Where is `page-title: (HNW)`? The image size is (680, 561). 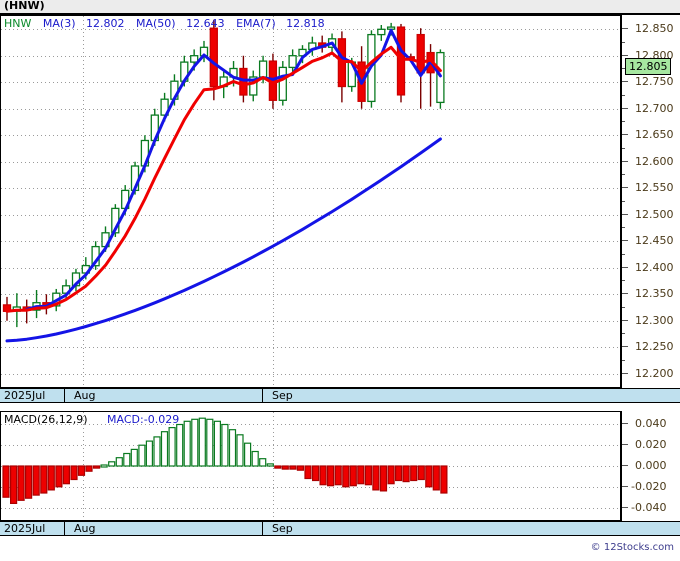
page-title: (HNW) is located at coordinates (24, 6).